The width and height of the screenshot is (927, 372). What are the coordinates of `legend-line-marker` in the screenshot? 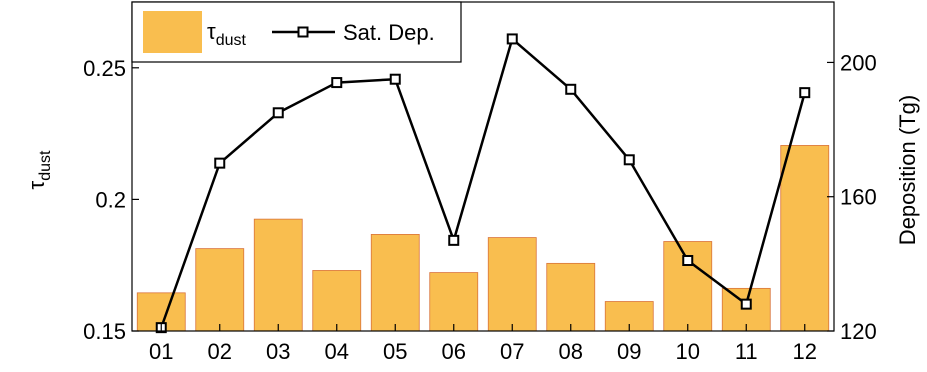 It's located at (303, 32).